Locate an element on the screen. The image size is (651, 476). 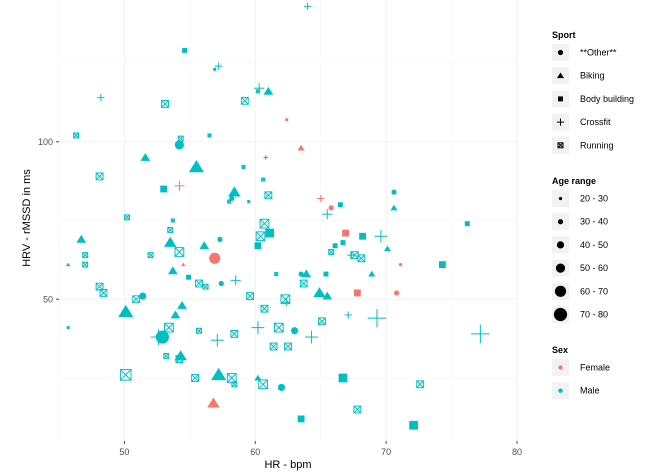
x-tick-label: 50 is located at coordinates (124, 452).